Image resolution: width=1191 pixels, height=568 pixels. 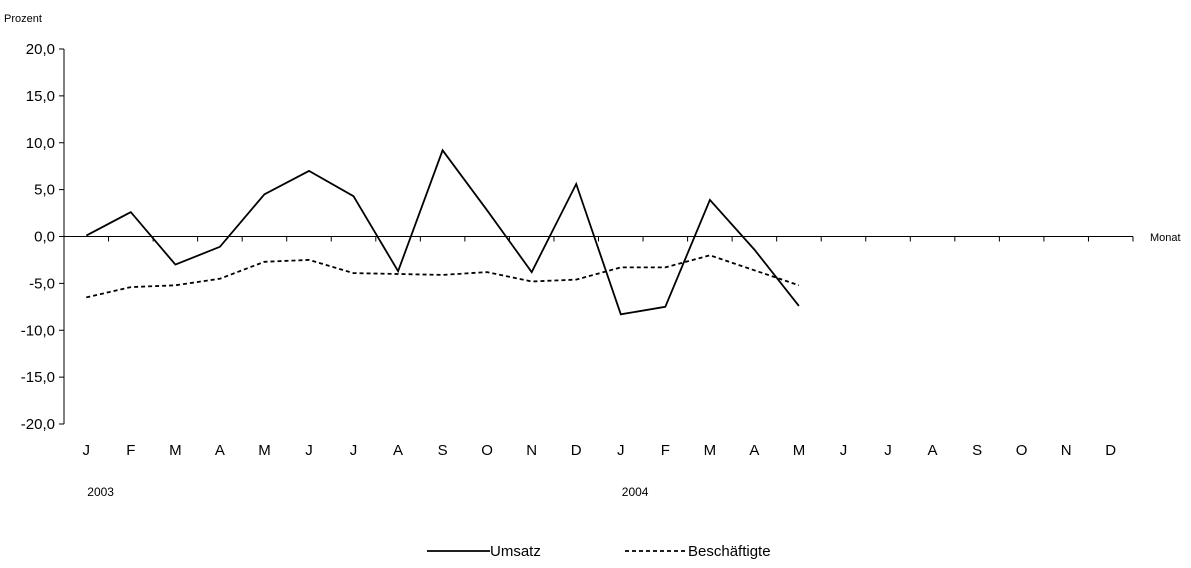 I want to click on year-label: 2003, so click(x=100, y=492).